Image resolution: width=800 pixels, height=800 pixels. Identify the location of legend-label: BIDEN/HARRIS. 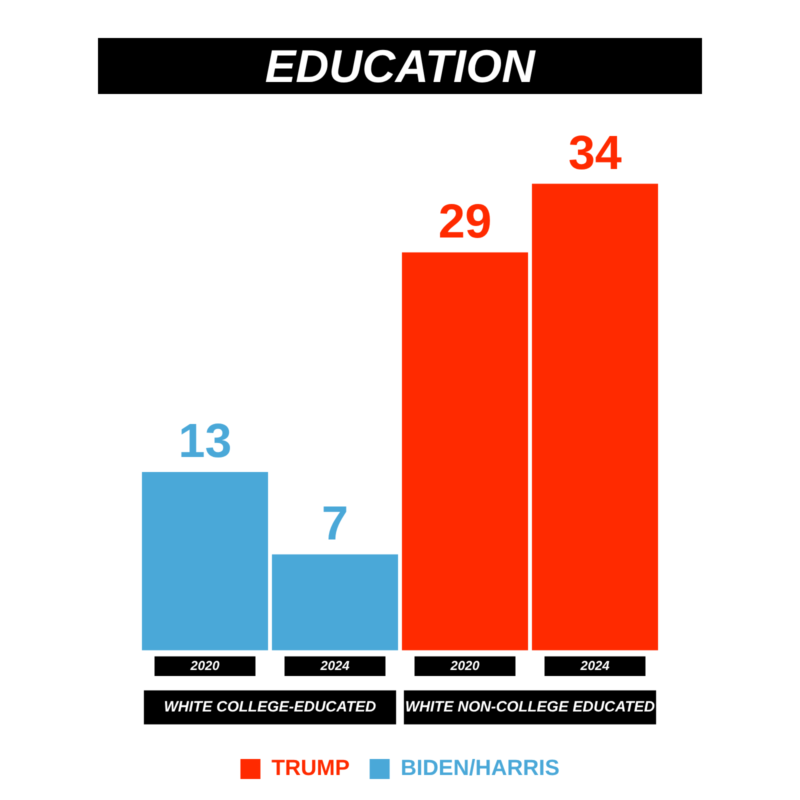
(480, 767).